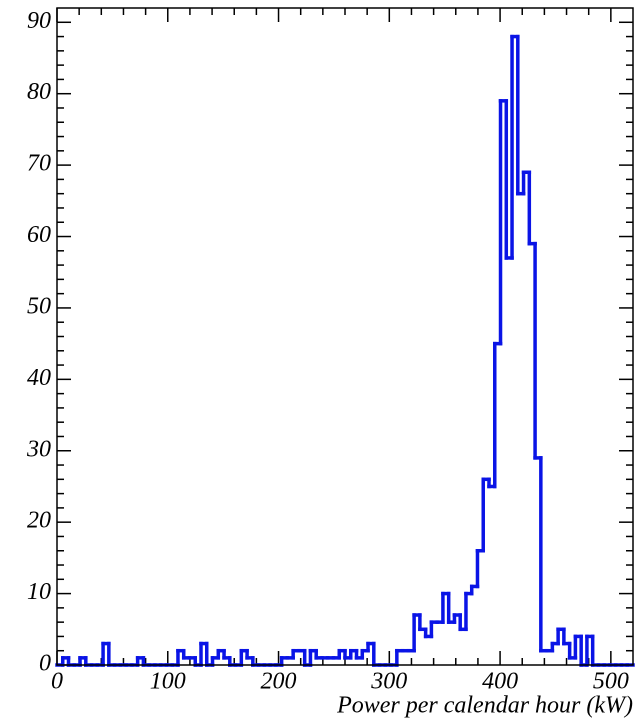  I want to click on y-tick-label: 40, so click(39, 378).